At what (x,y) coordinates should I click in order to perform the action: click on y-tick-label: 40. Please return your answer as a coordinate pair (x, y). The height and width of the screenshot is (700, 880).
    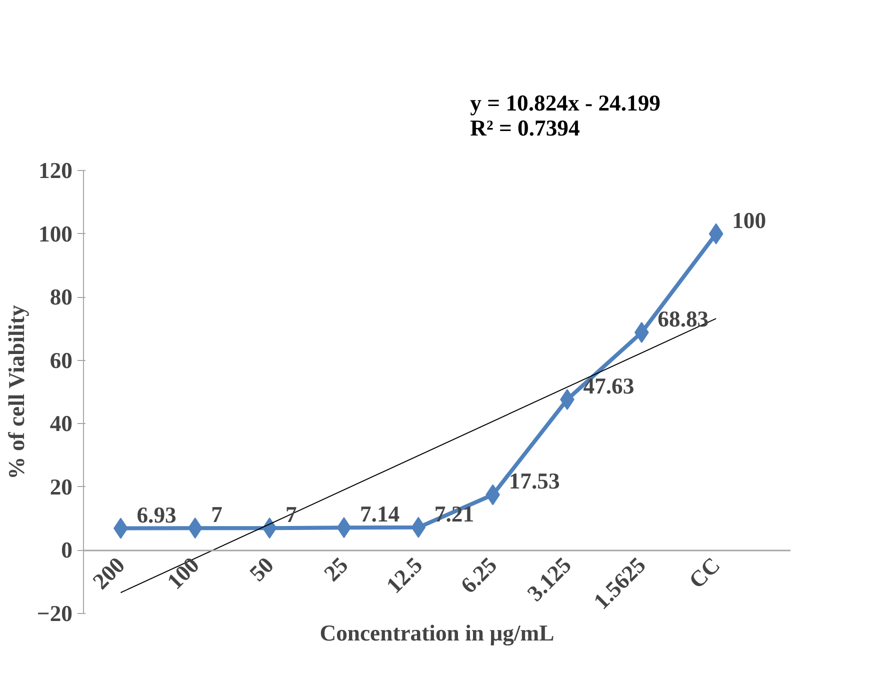
    Looking at the image, I should click on (61, 423).